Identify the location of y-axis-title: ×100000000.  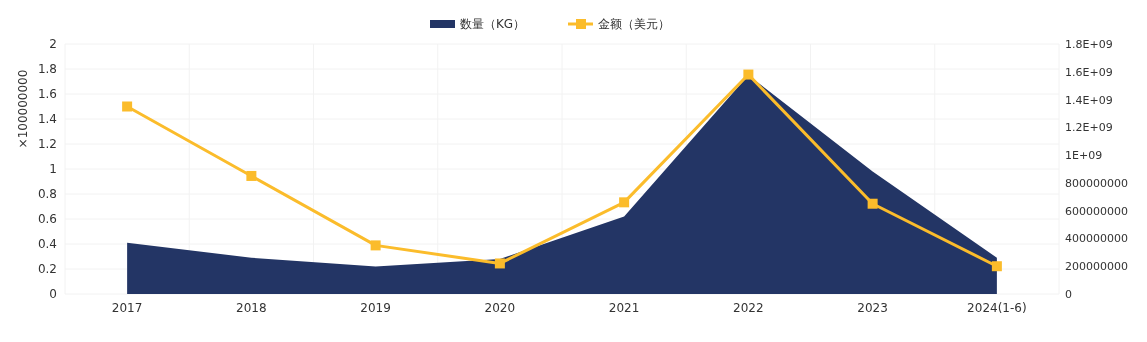
(23, 109).